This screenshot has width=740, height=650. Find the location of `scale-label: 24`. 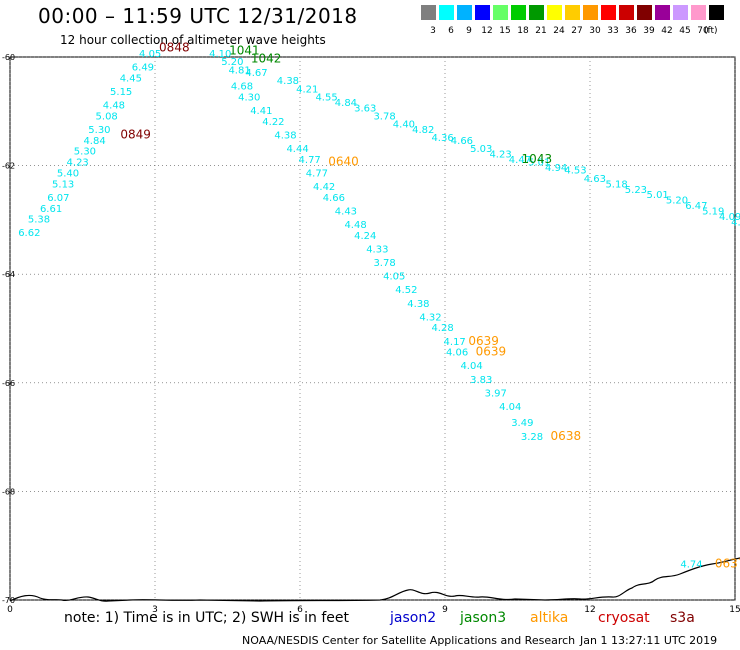

scale-label: 24 is located at coordinates (559, 31).